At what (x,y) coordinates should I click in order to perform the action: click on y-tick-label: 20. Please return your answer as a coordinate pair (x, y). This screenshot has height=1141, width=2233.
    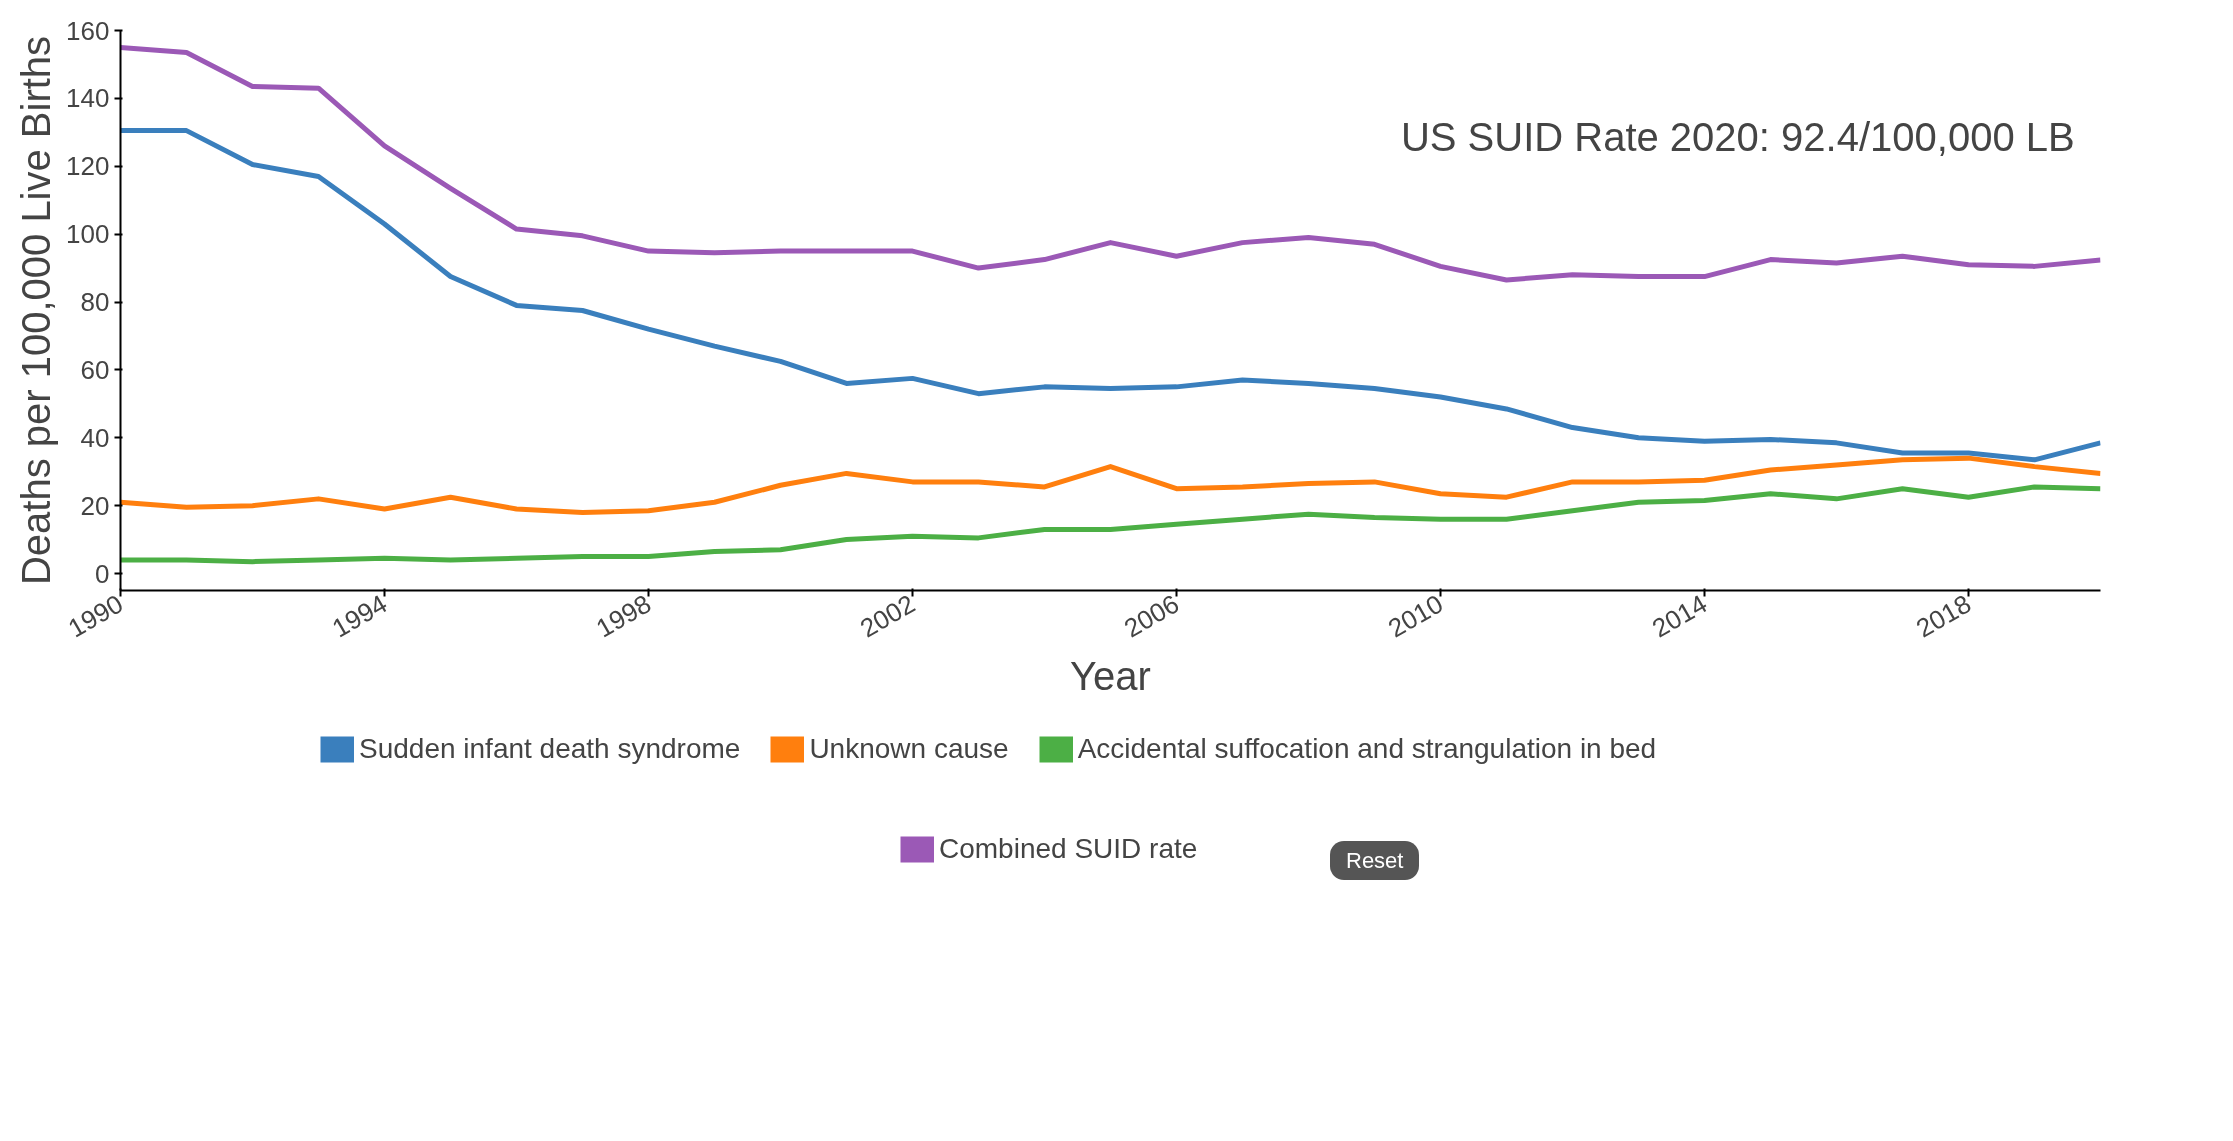
    Looking at the image, I should click on (95, 505).